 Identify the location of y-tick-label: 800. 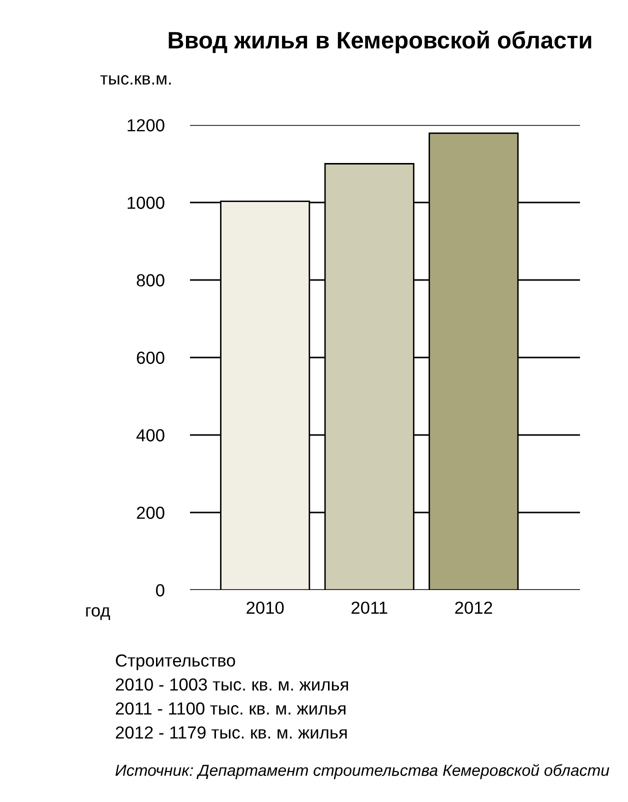
(150, 280).